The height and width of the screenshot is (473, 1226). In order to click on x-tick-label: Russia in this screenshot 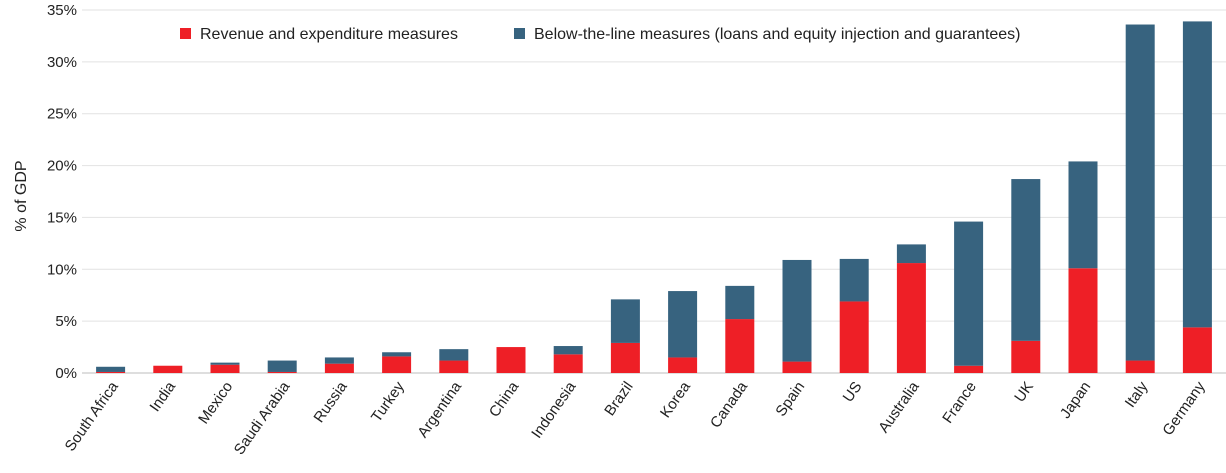, I will do `click(330, 402)`.